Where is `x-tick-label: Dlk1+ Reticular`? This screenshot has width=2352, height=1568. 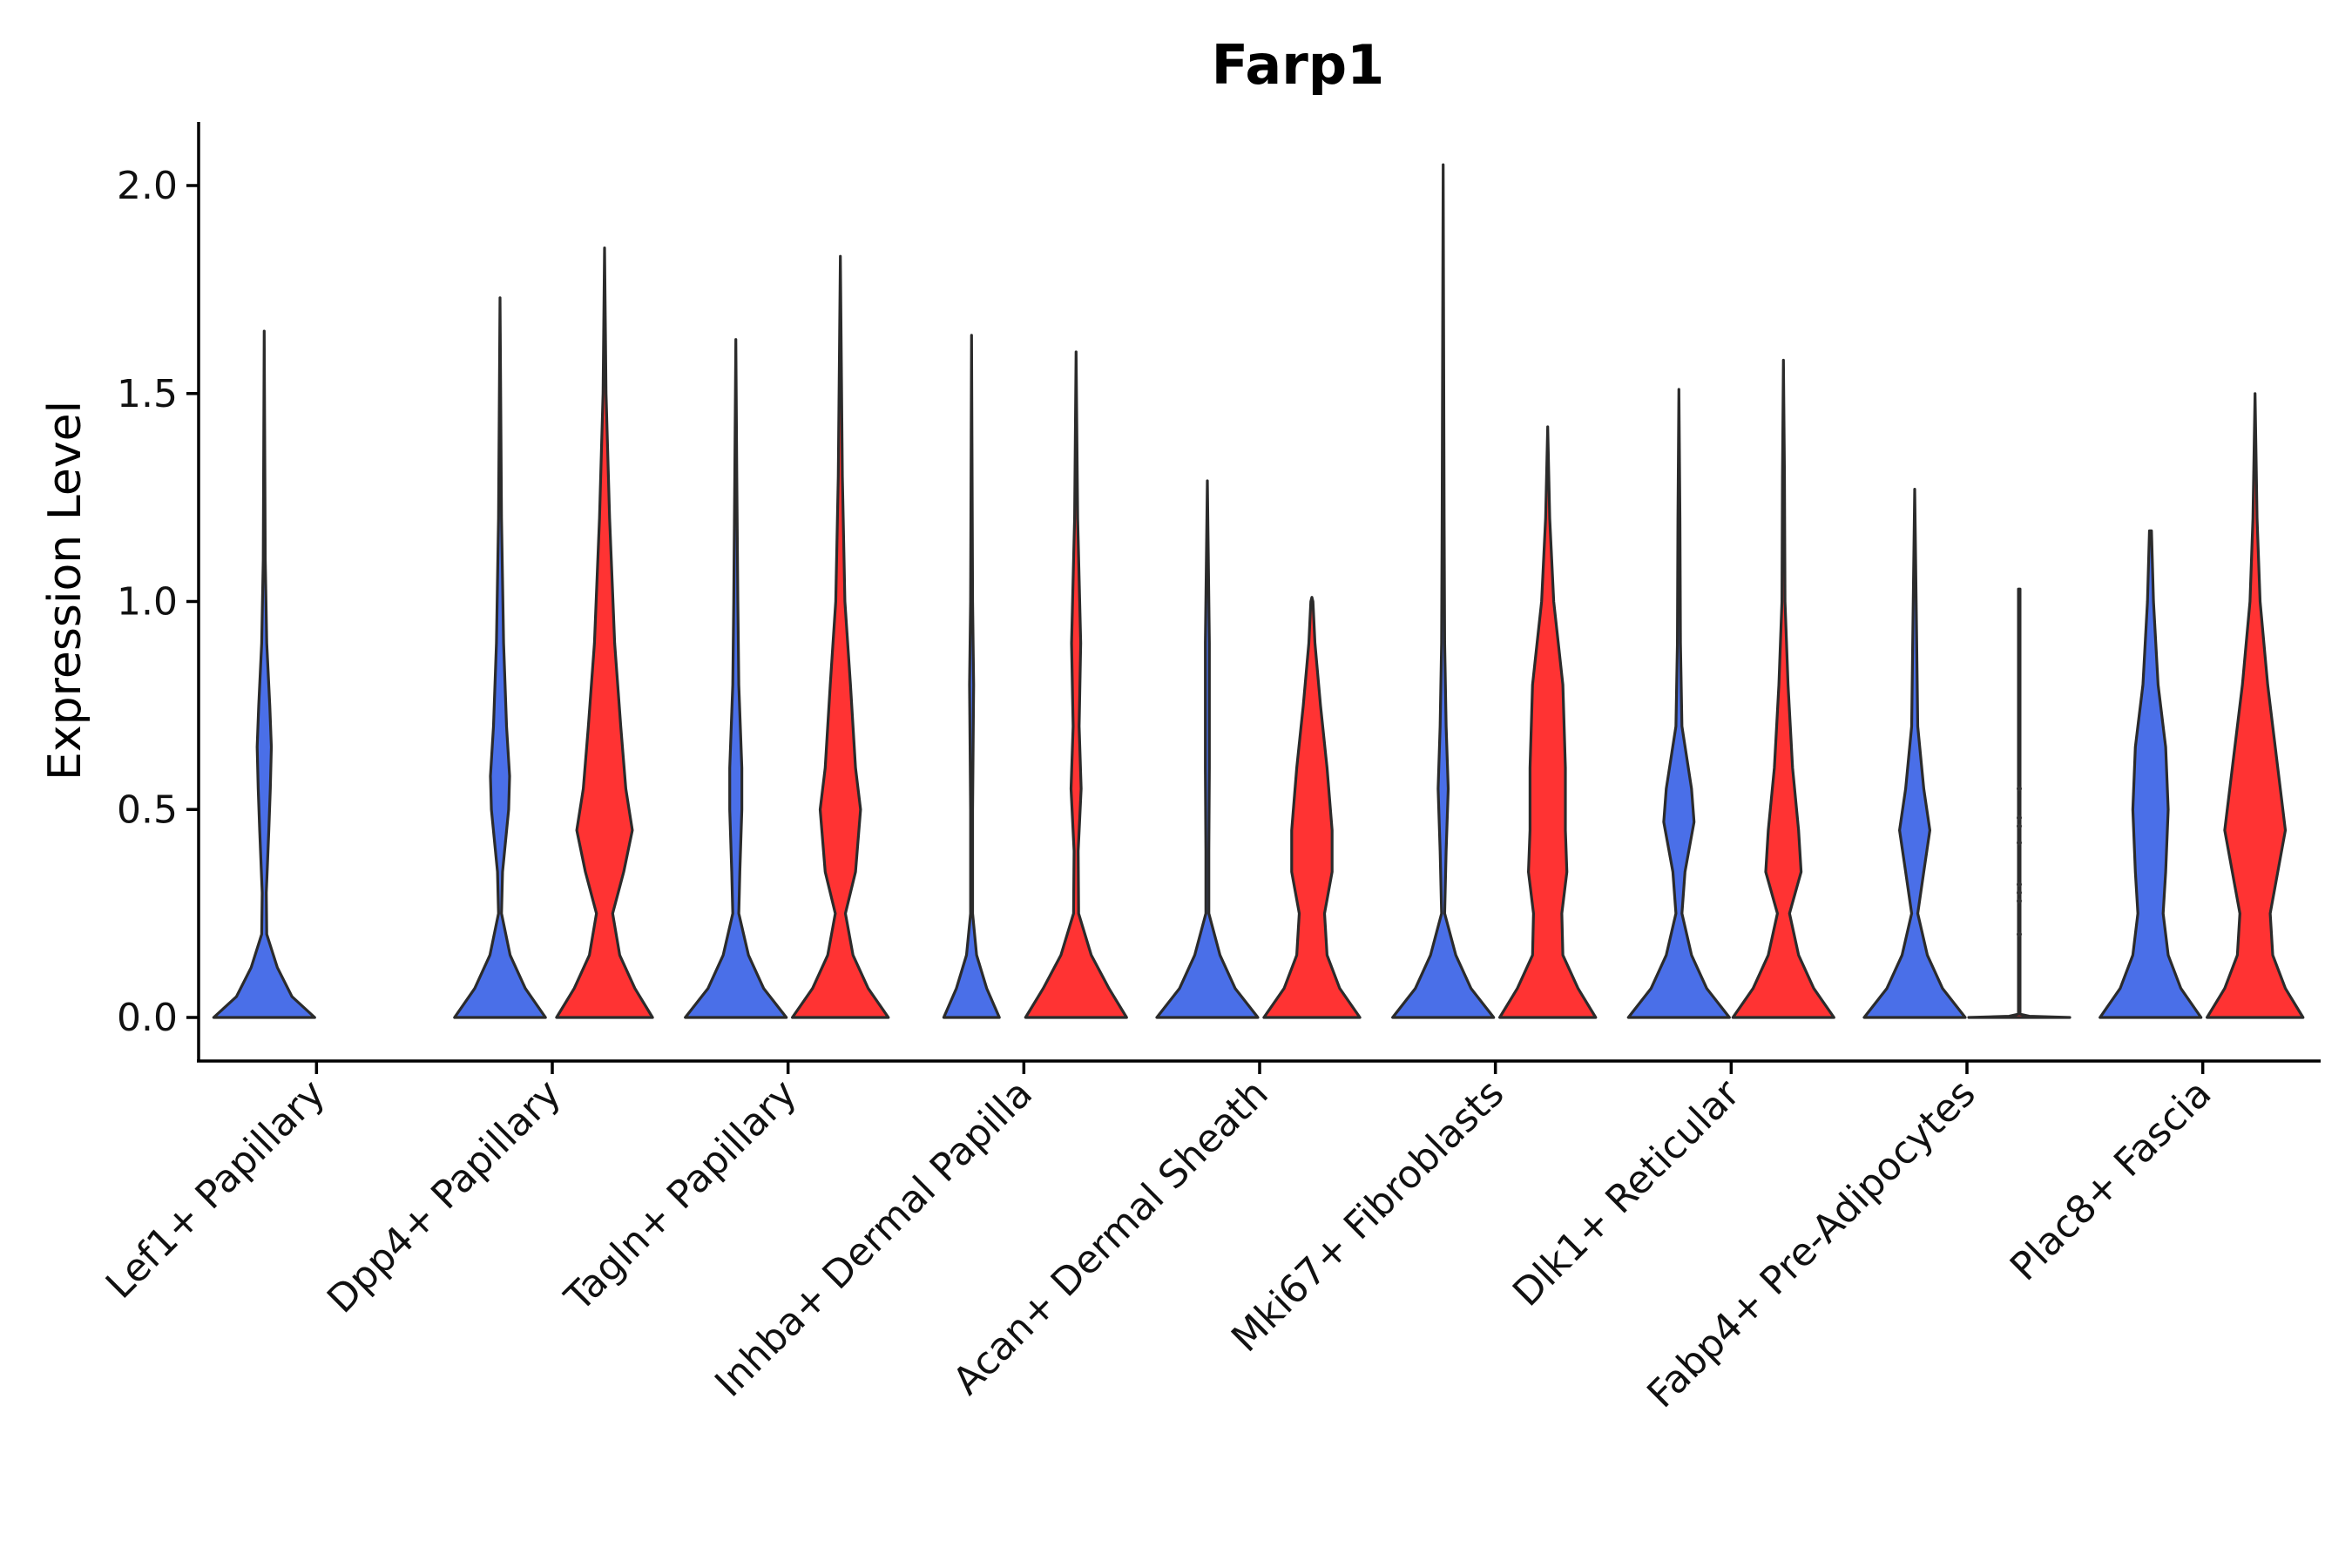 x-tick-label: Dlk1+ Reticular is located at coordinates (1626, 1193).